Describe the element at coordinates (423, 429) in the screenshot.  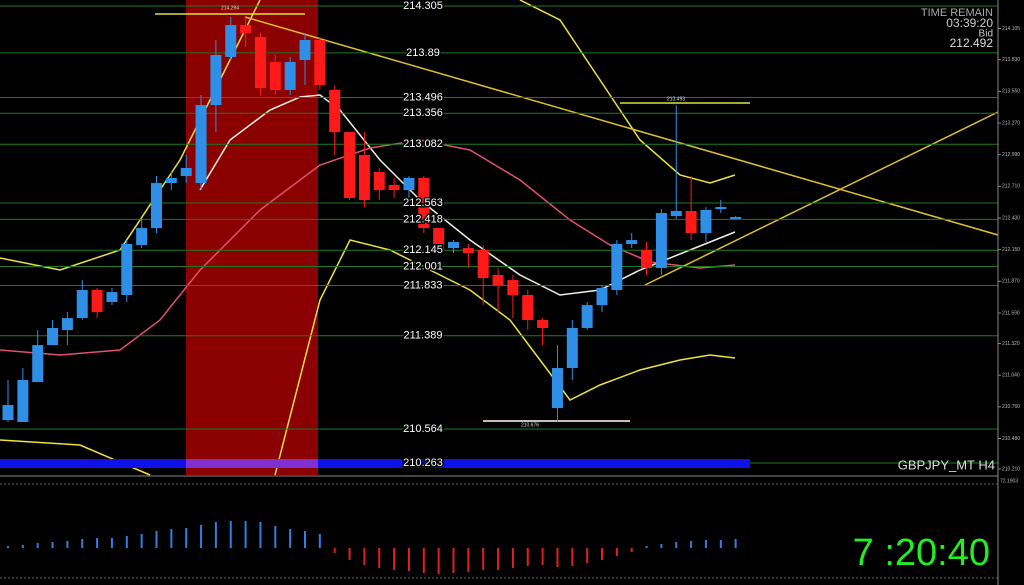
I see `level-label: 210.564` at that location.